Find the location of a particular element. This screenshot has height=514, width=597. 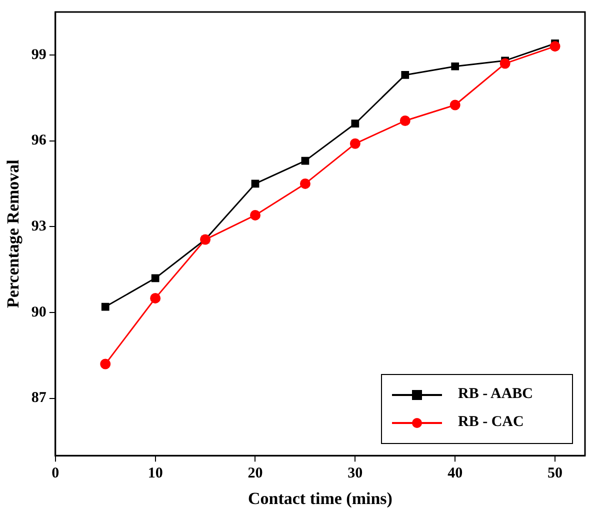

x-tick-label: 0 is located at coordinates (56, 473).